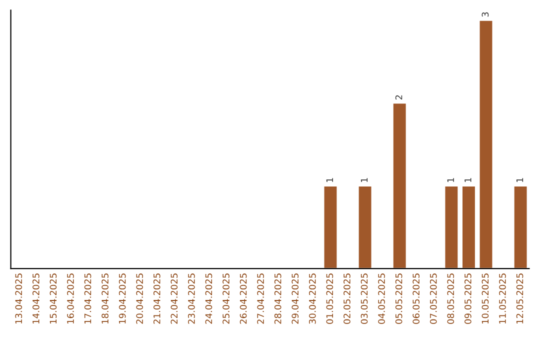  What do you see at coordinates (88, 299) in the screenshot?
I see `x-tick-label: 17.04.2025` at bounding box center [88, 299].